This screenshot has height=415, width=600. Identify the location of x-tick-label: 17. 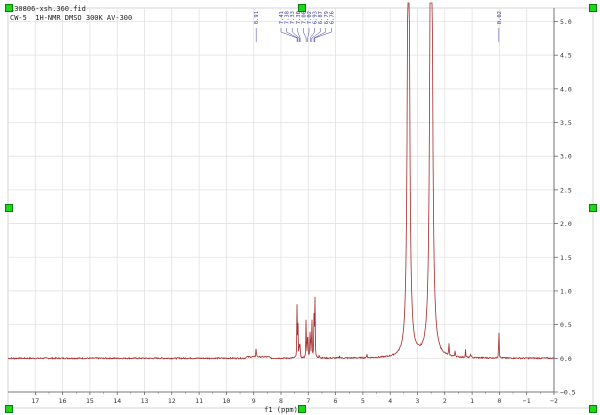
(35, 401).